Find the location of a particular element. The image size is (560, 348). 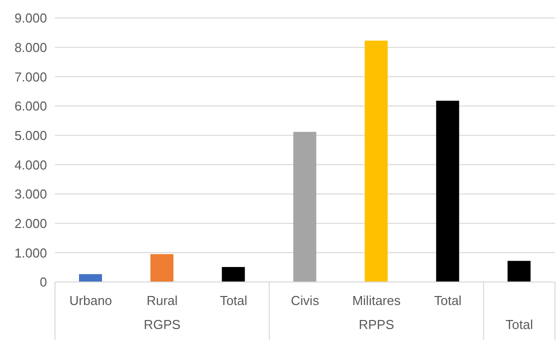

y-tick-label: 3.000 is located at coordinates (30, 194).